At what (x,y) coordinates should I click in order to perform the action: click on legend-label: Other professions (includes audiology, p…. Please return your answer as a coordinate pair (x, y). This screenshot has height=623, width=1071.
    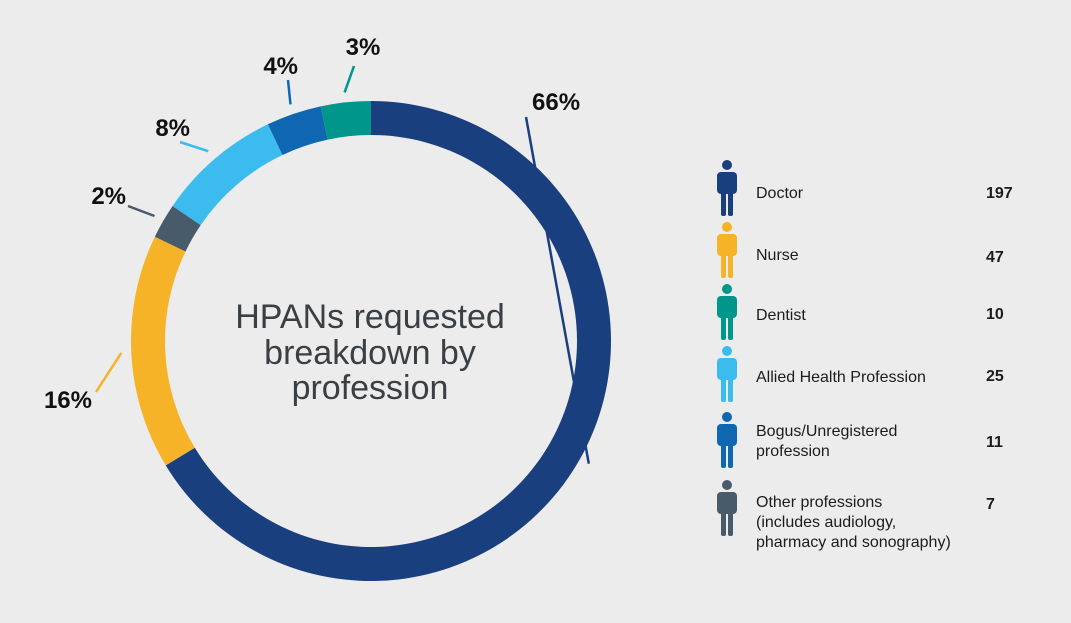
    Looking at the image, I should click on (876, 523).